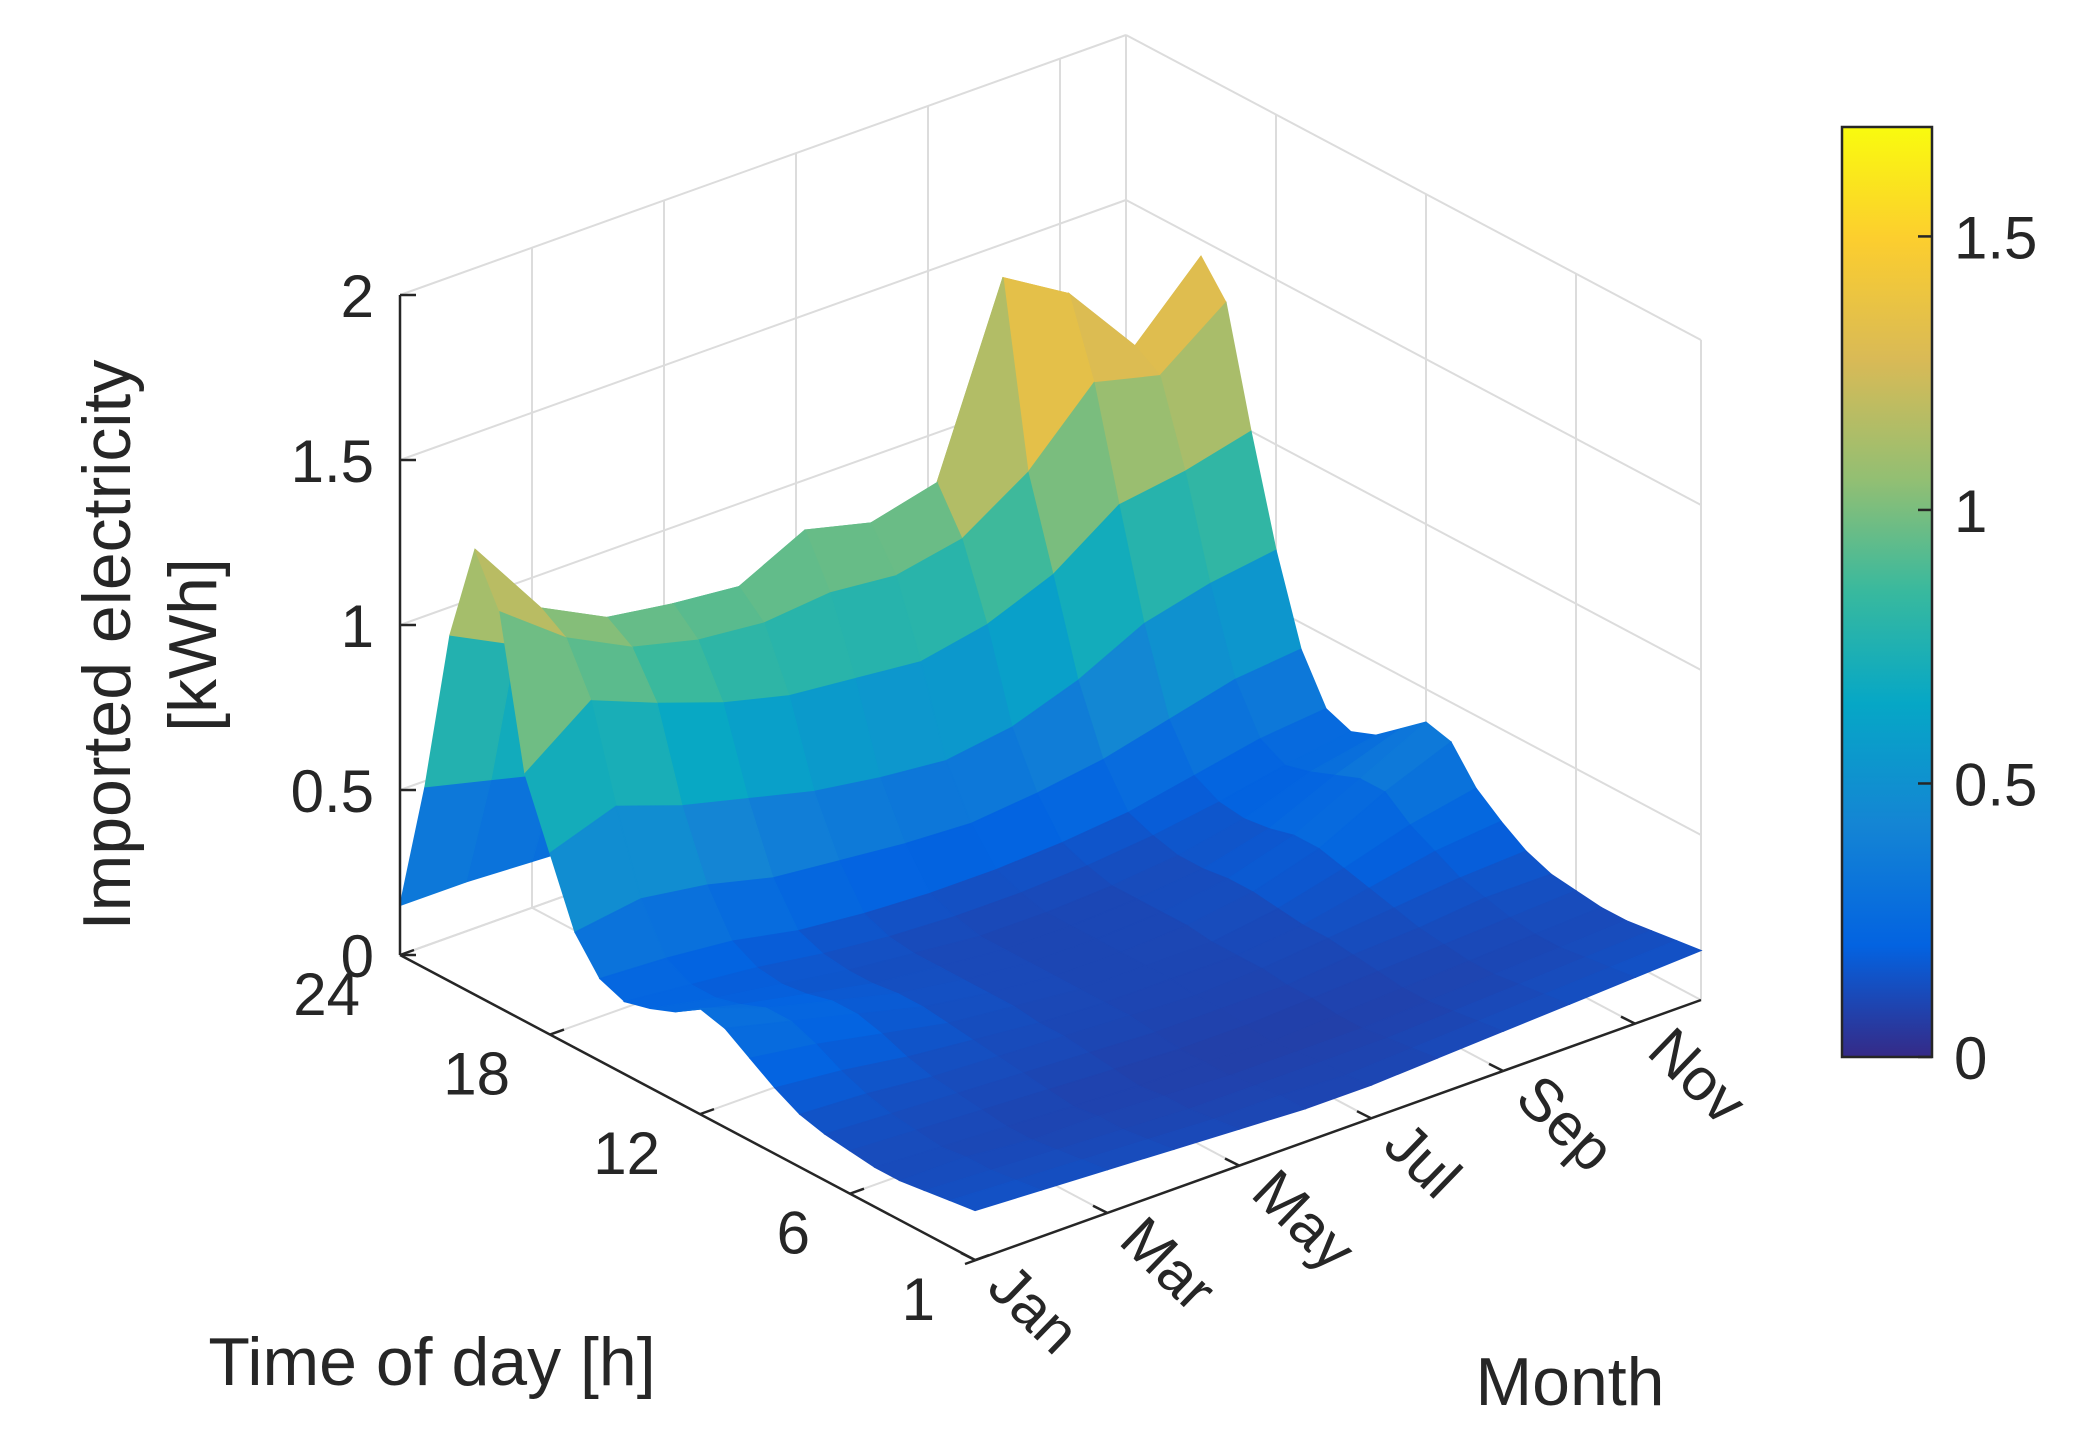 The height and width of the screenshot is (1451, 2095). What do you see at coordinates (1304, 1220) in the screenshot?
I see `x-tick-label: May` at bounding box center [1304, 1220].